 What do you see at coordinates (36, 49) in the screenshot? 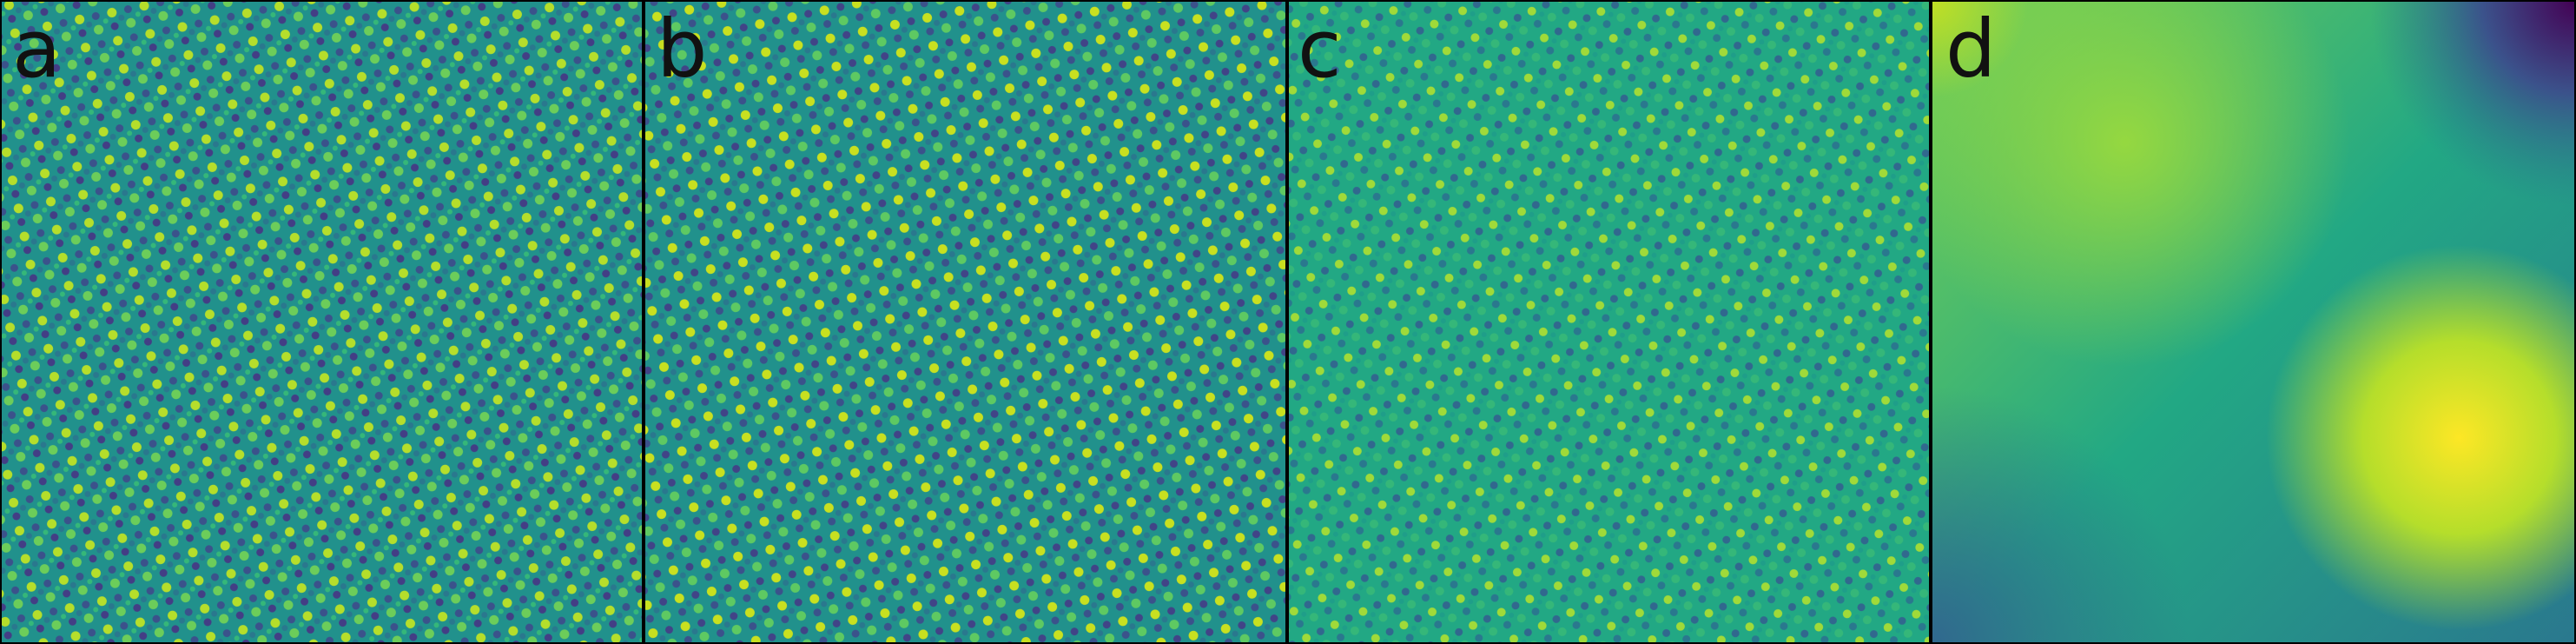
I see `panel-label: a` at bounding box center [36, 49].